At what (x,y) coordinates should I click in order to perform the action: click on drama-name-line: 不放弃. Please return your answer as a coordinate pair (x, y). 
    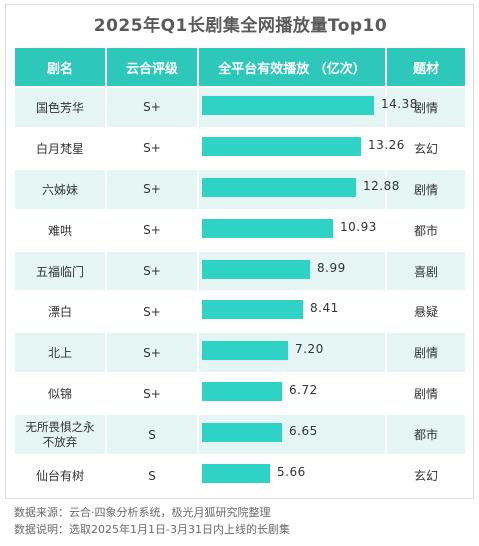
    Looking at the image, I should click on (60, 441).